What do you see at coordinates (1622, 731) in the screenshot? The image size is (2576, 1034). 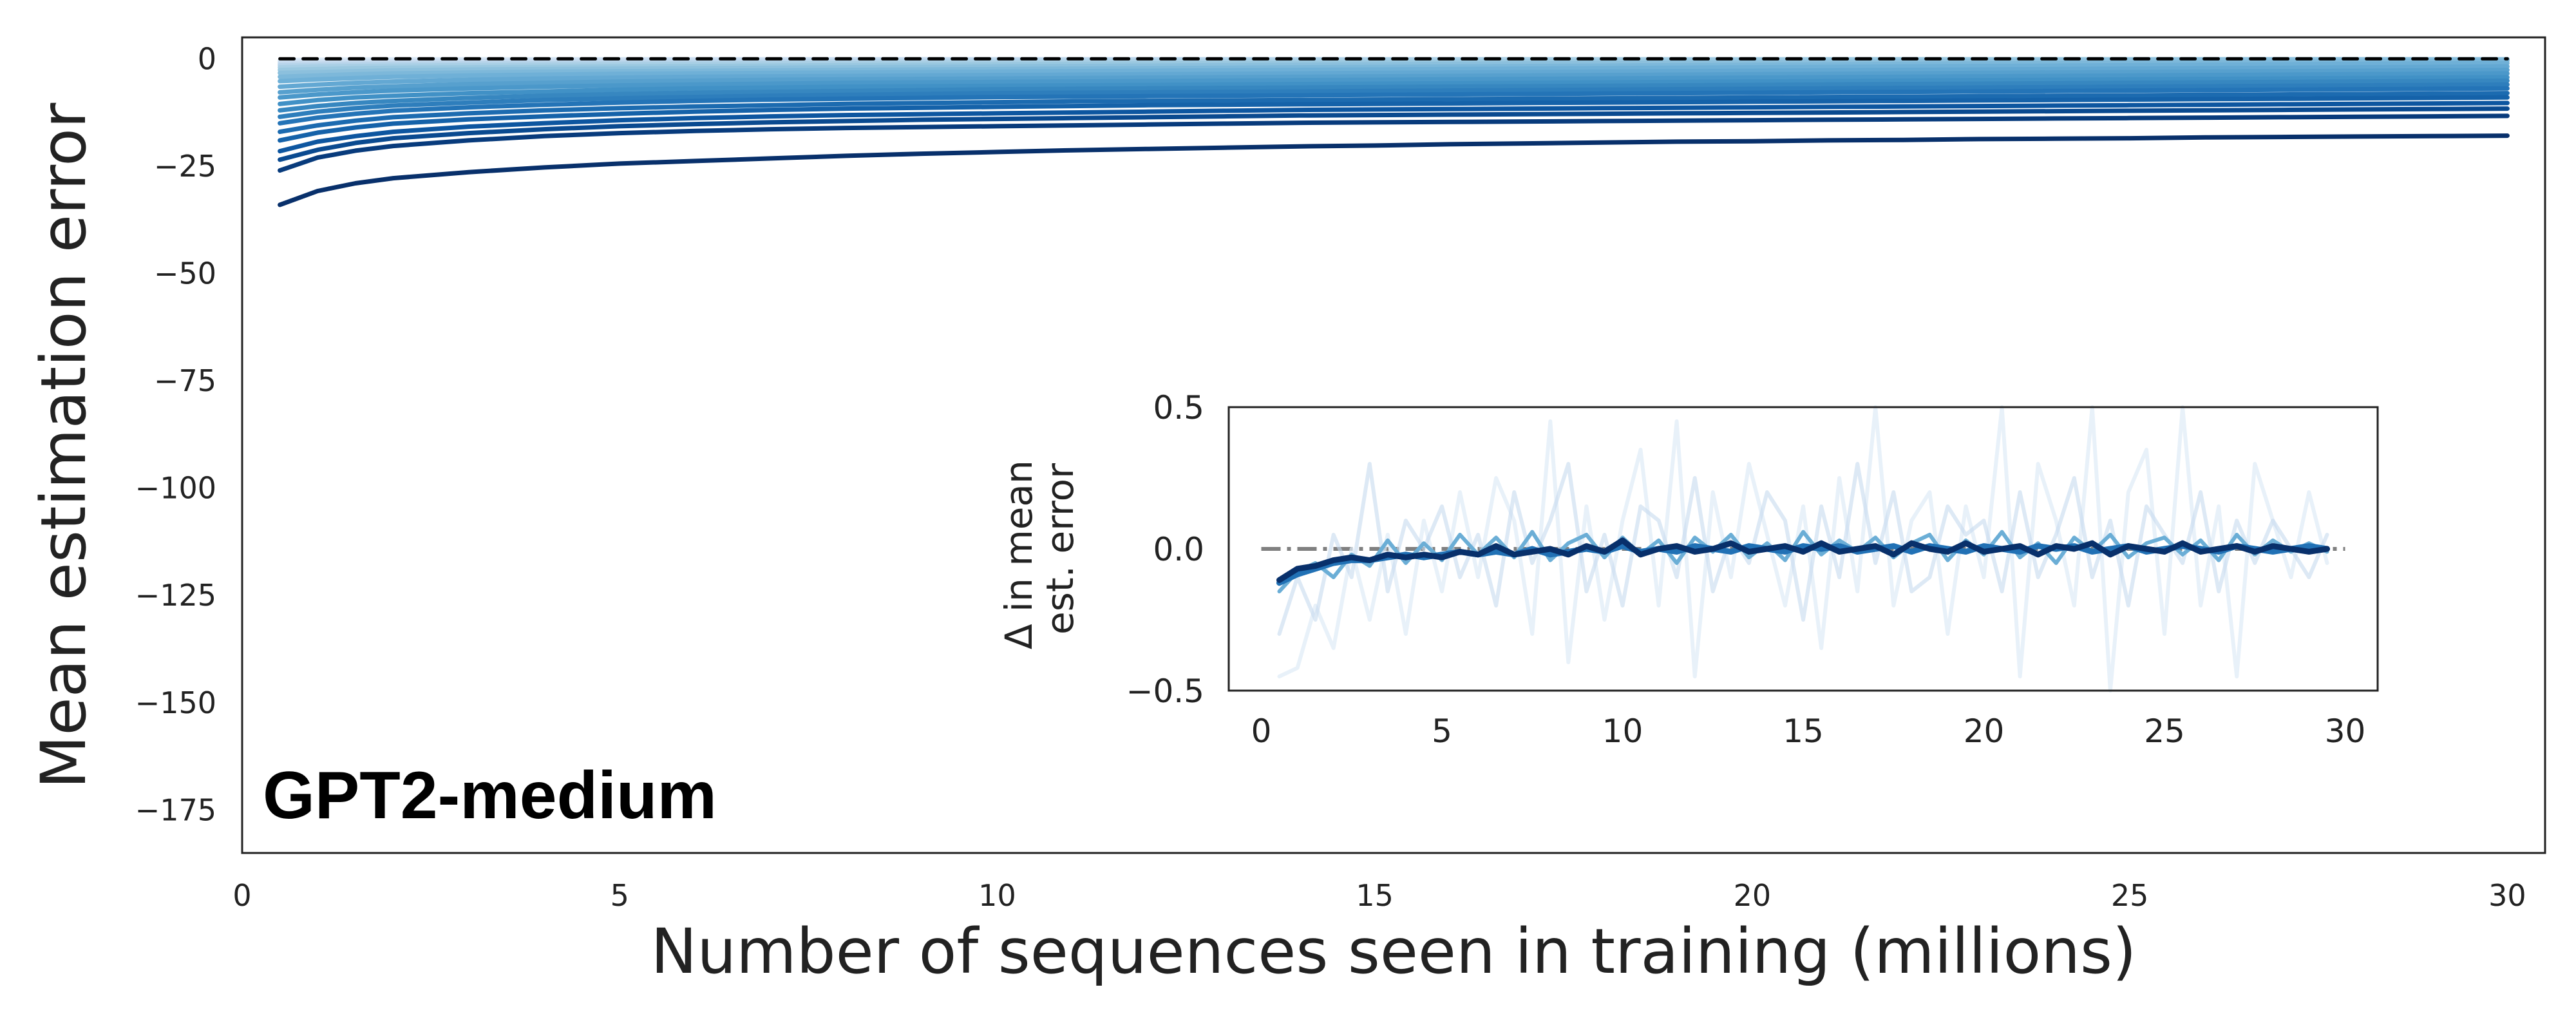 I see `inset-x-tick-label: 10` at bounding box center [1622, 731].